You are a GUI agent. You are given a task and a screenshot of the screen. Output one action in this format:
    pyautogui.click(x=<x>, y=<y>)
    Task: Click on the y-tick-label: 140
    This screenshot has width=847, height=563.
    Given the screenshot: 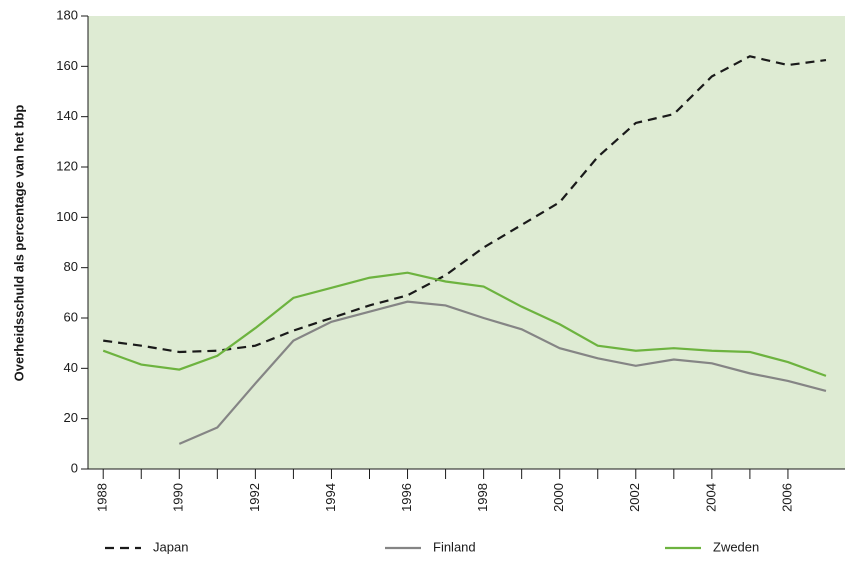 What is the action you would take?
    pyautogui.click(x=67, y=115)
    